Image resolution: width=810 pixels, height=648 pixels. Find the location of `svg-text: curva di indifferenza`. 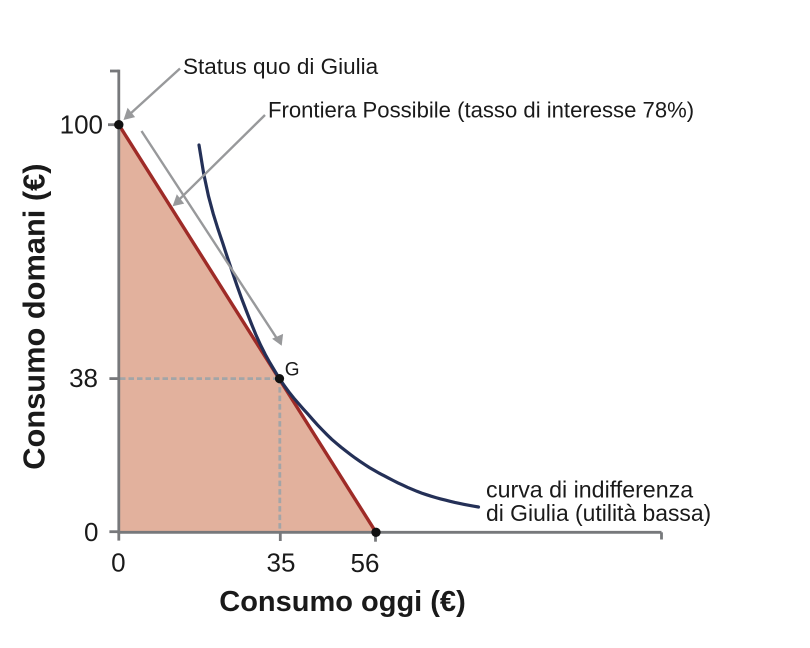

svg-text: curva di indifferenza is located at coordinates (589, 490).